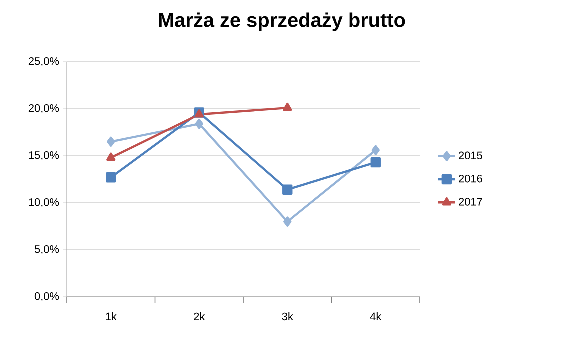  What do you see at coordinates (111, 316) in the screenshot?
I see `x-tick-label: 1k` at bounding box center [111, 316].